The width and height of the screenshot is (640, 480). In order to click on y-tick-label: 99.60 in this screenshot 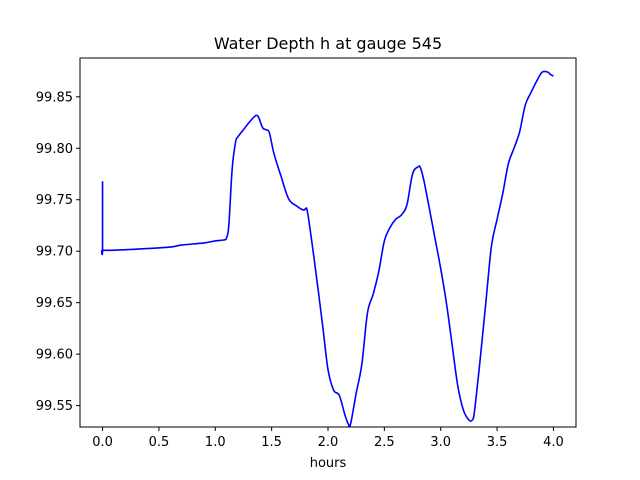, I will do `click(54, 355)`.